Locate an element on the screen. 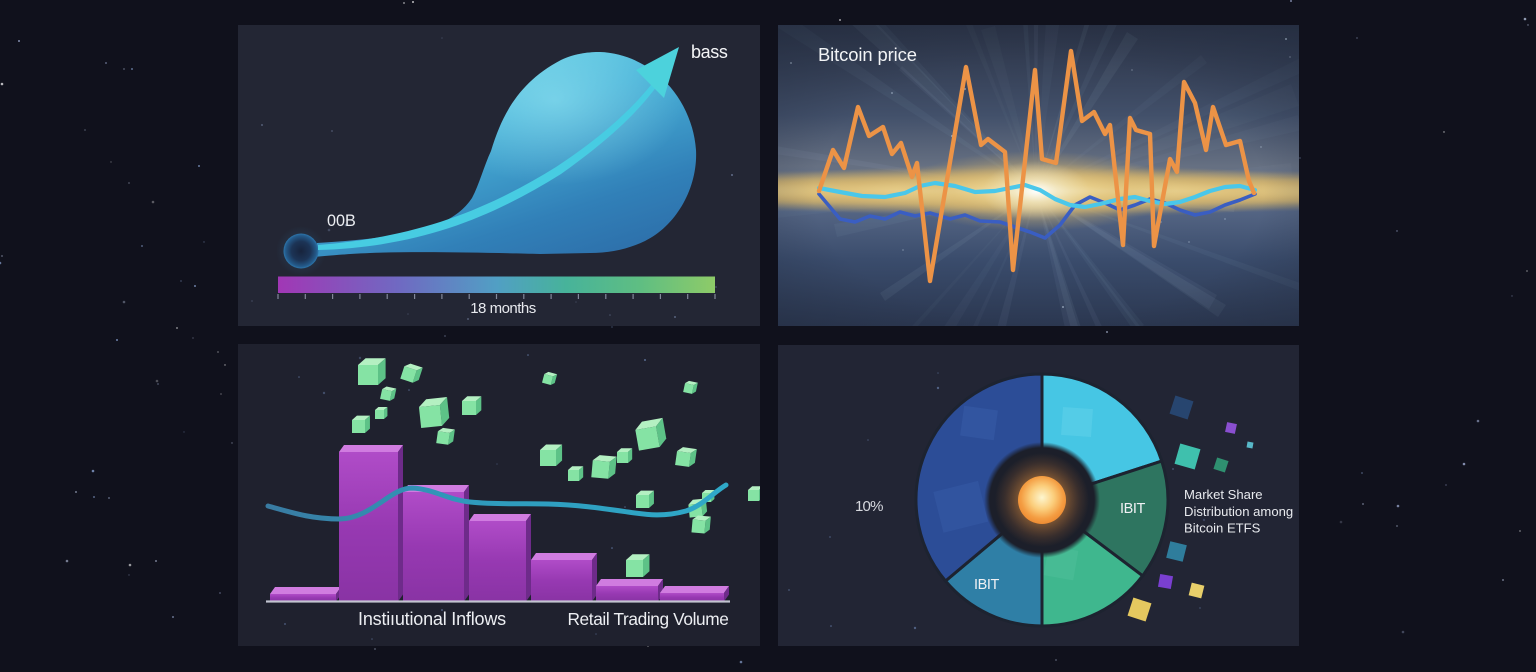 Image resolution: width=1536 pixels, height=672 pixels. svg-text: Instiıutional Inflows is located at coordinates (432, 619).